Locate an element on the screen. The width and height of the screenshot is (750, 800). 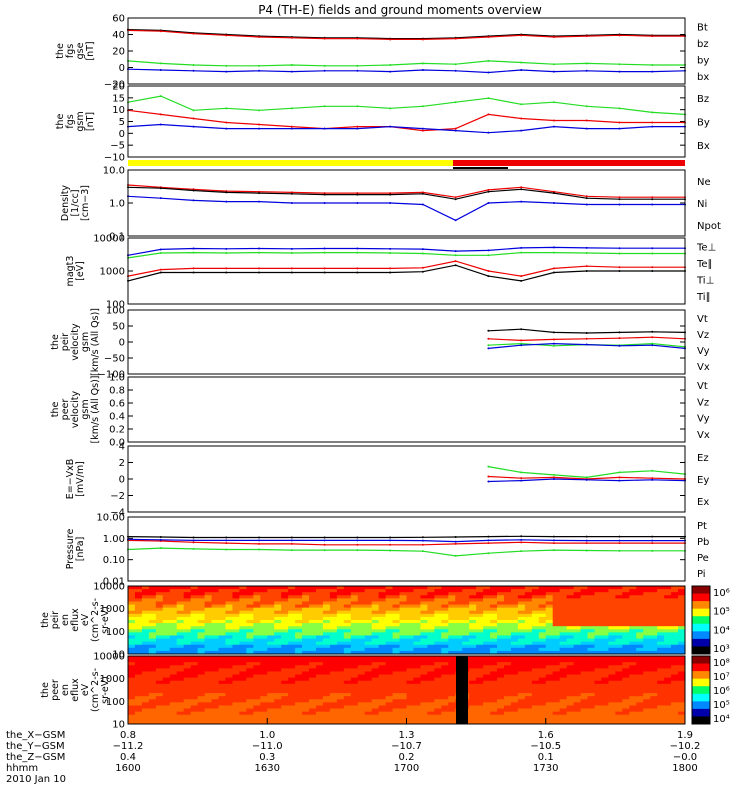
y-tick-label: 0.0 is located at coordinates (117, 443).